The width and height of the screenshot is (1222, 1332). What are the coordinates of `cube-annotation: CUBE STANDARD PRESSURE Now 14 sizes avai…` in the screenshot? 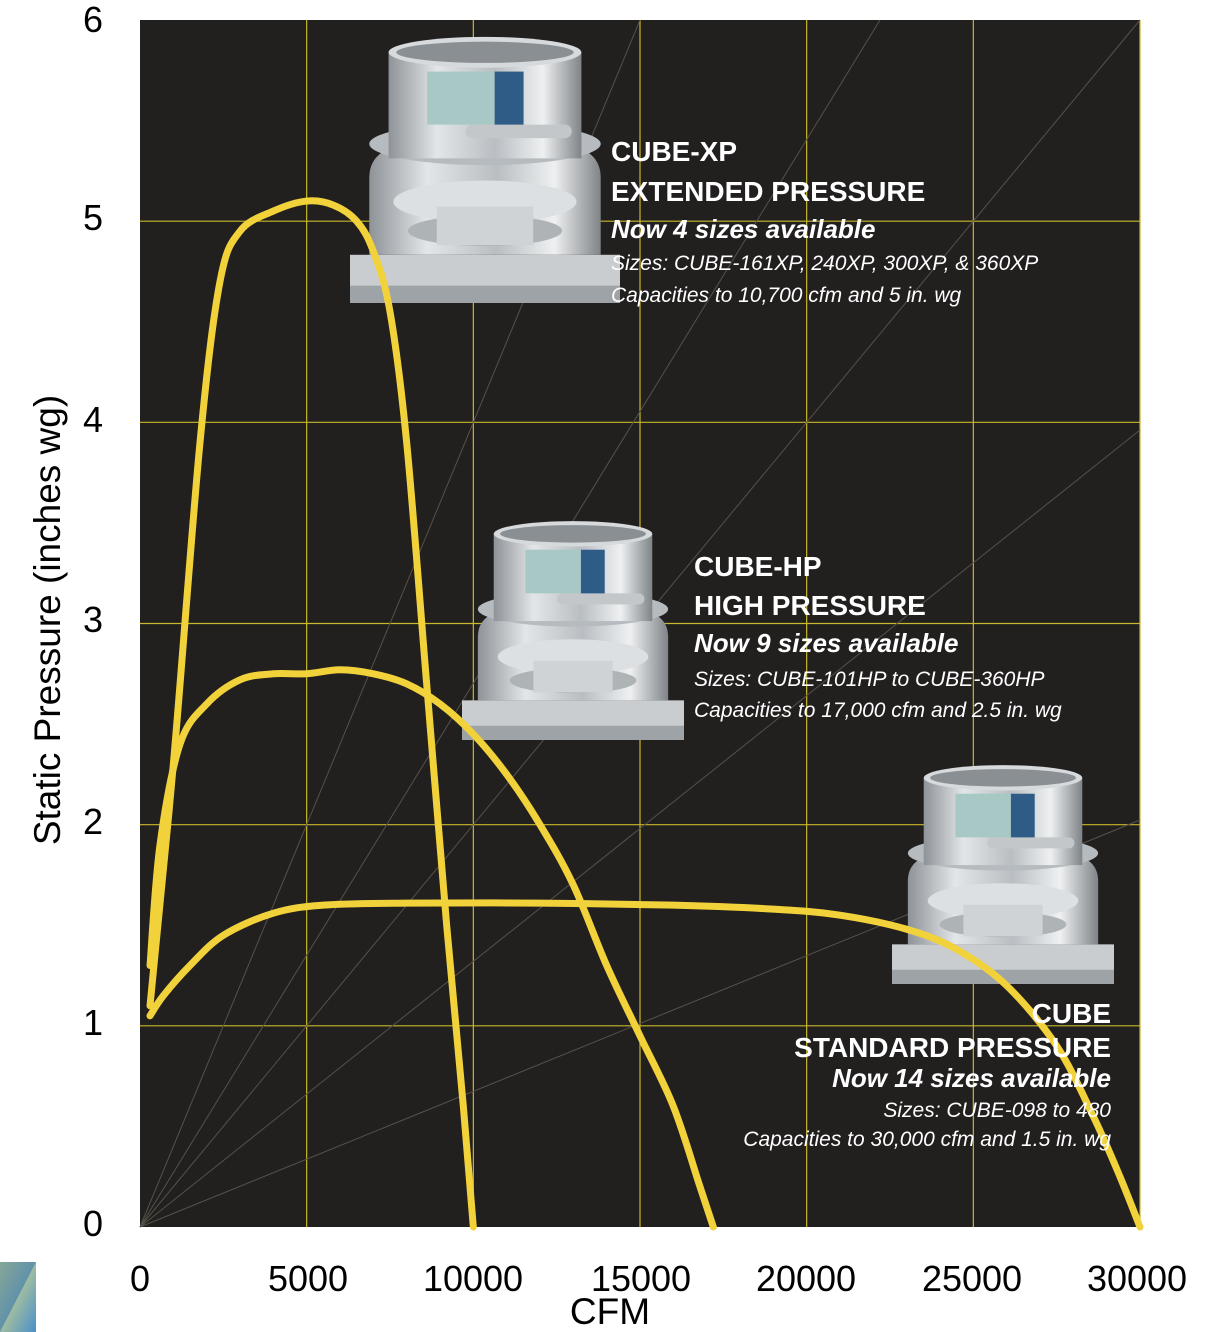 It's located at (927, 1074).